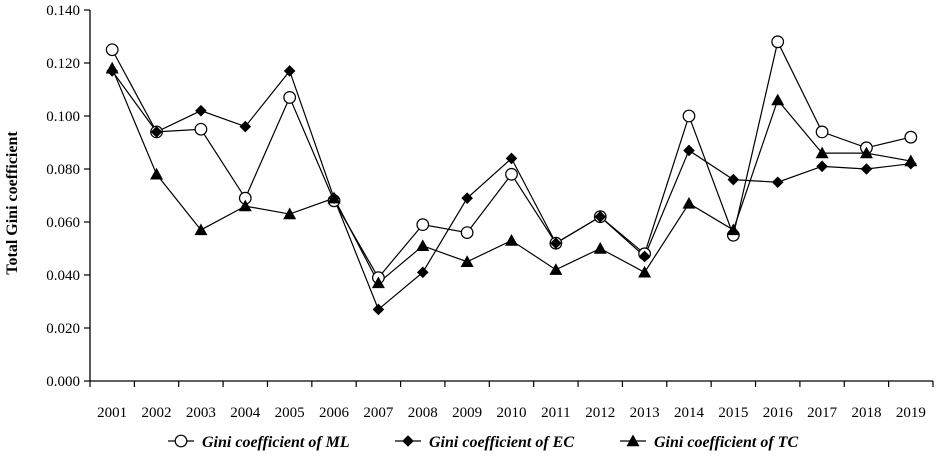  I want to click on y-tick-label: 0.100, so click(63, 117).